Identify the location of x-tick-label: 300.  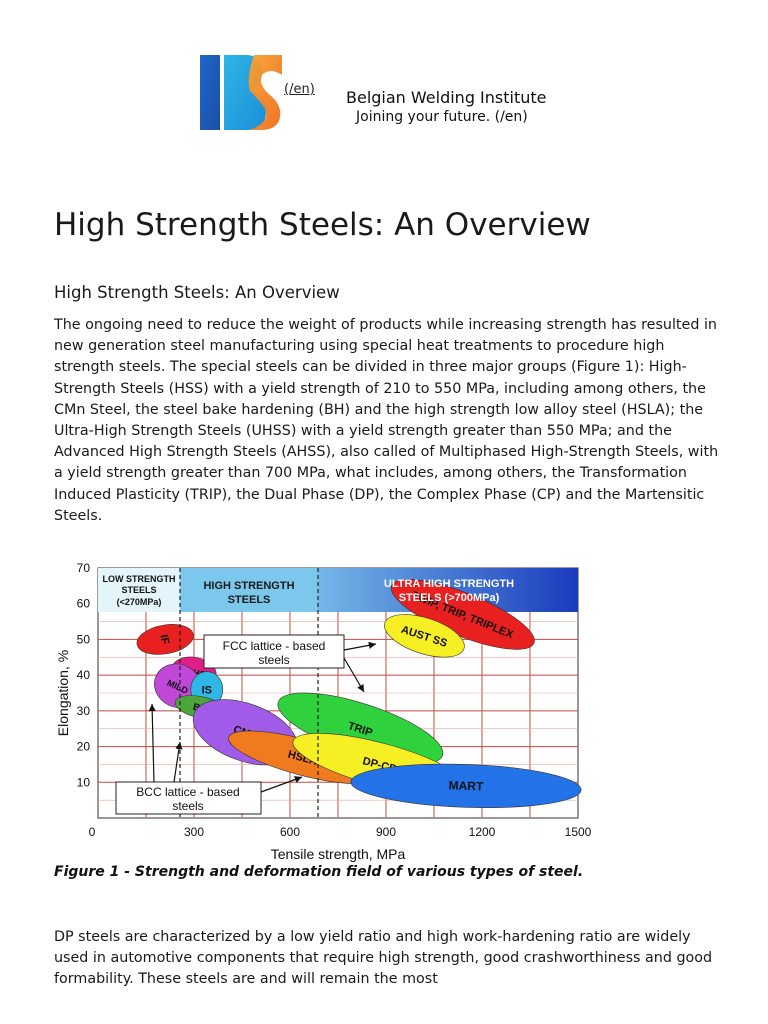
(194, 832).